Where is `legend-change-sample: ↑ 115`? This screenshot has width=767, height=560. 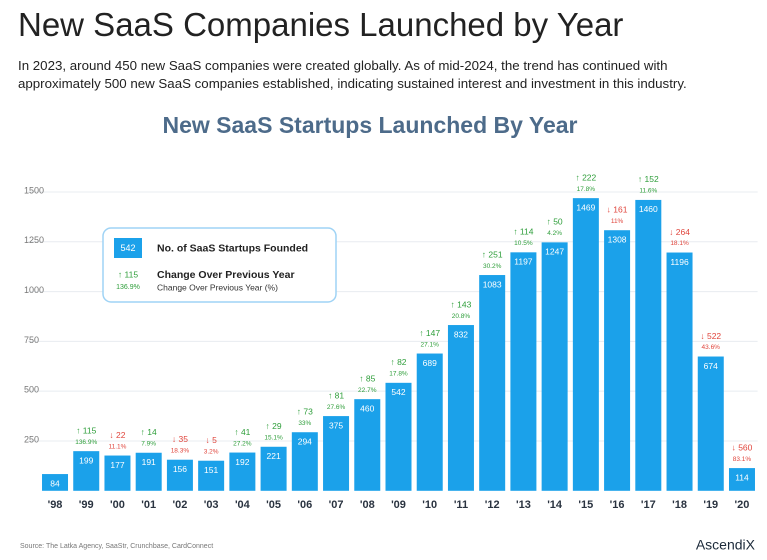 legend-change-sample: ↑ 115 is located at coordinates (128, 274).